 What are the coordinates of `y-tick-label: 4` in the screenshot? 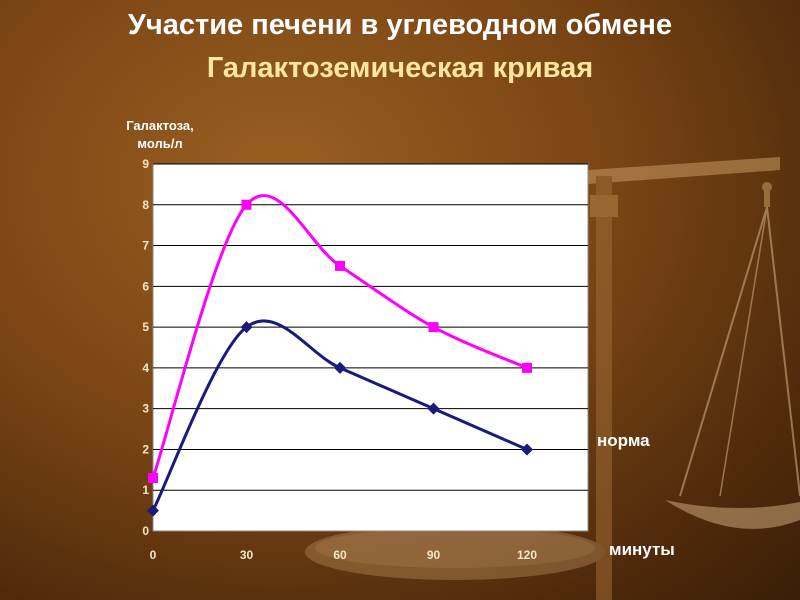 It's located at (145, 368).